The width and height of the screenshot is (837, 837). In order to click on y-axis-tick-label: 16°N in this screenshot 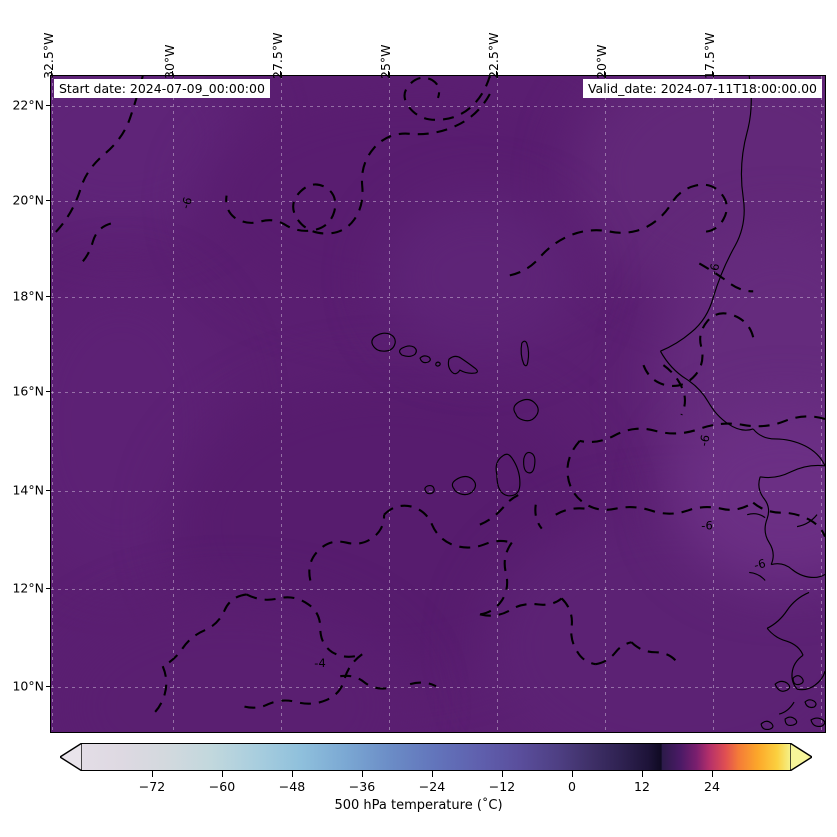, I will do `click(28, 391)`.